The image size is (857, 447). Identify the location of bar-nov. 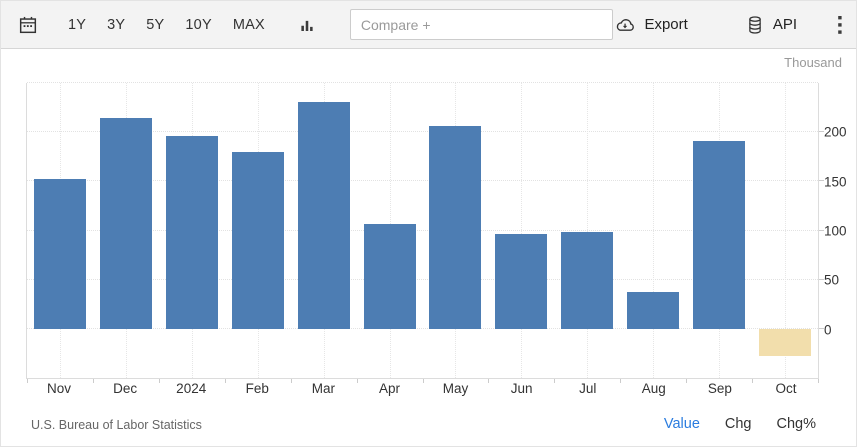
(59, 254).